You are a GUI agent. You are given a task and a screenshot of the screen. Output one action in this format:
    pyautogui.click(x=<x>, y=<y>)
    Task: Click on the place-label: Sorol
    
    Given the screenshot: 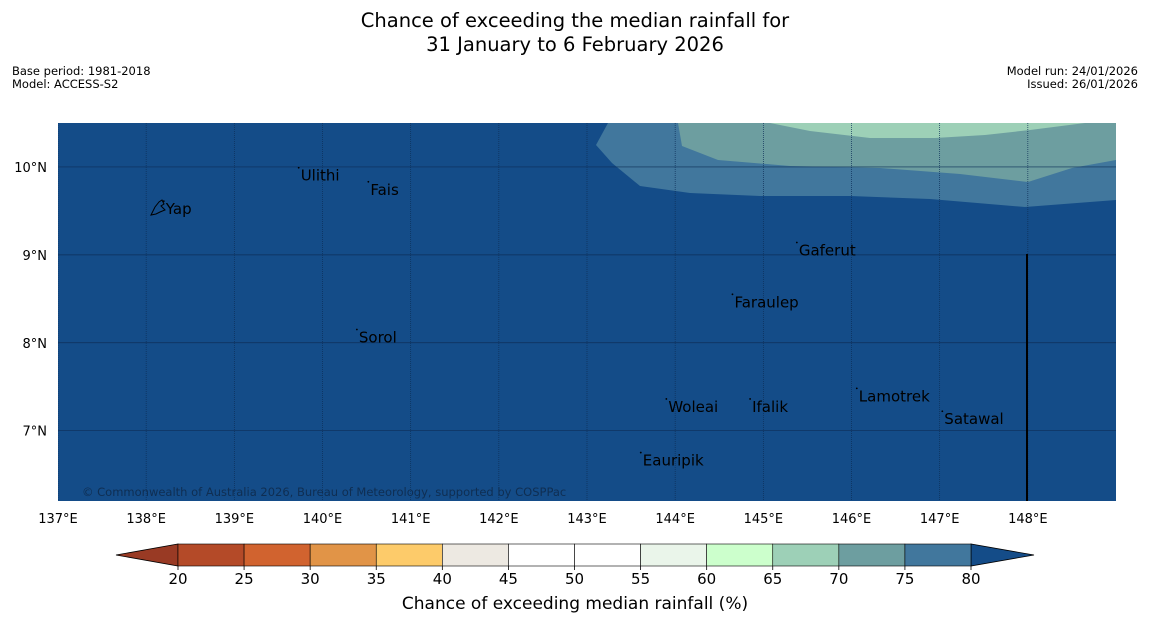 What is the action you would take?
    pyautogui.click(x=378, y=337)
    